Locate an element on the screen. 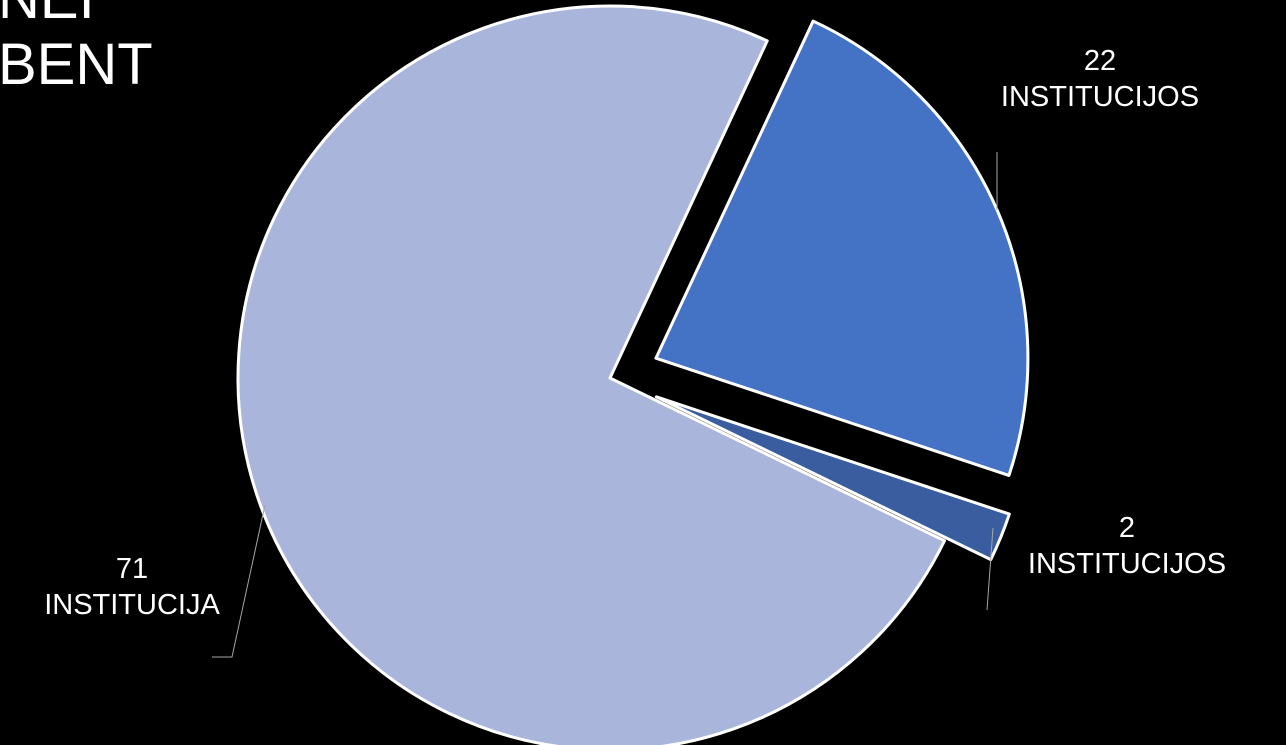 This screenshot has height=745, width=1286. data-label-71: 71 INSTITUCIJA is located at coordinates (132, 587).